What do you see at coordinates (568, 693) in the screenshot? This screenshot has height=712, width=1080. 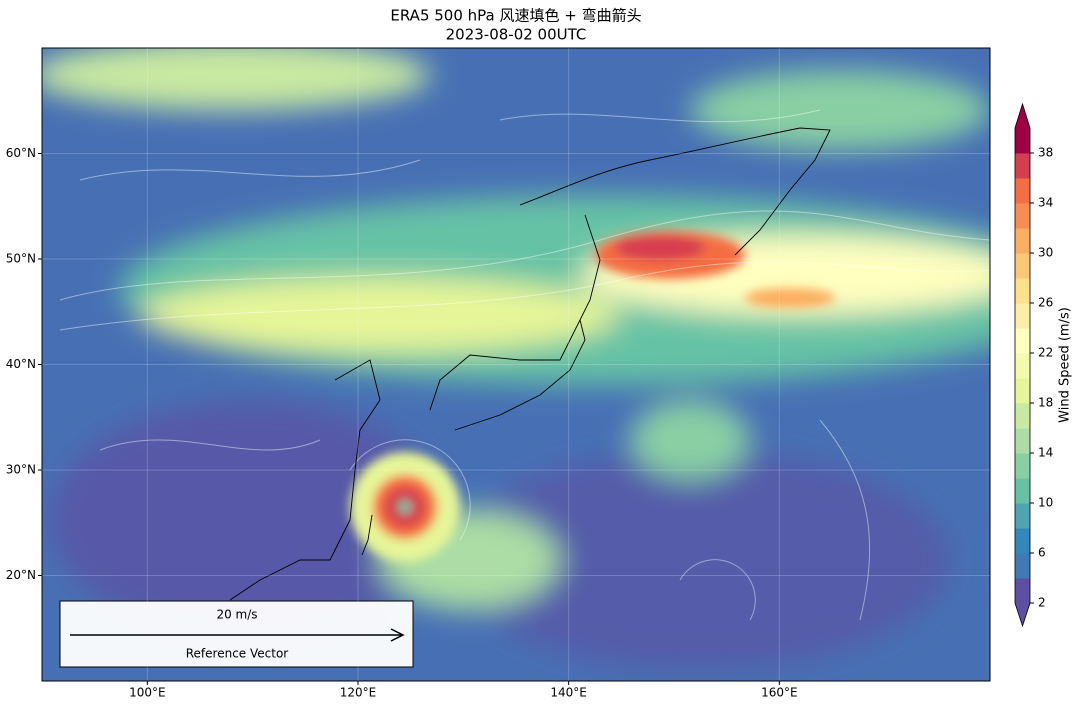 I see `x-tick-label: 140°E` at bounding box center [568, 693].